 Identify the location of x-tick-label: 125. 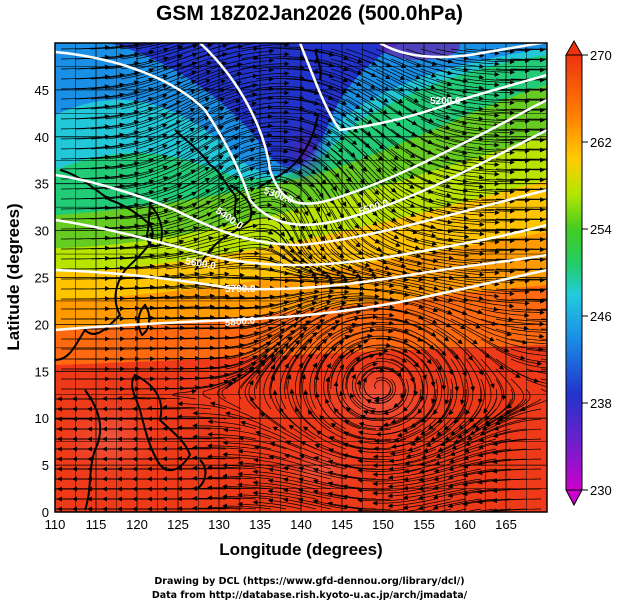
(178, 524).